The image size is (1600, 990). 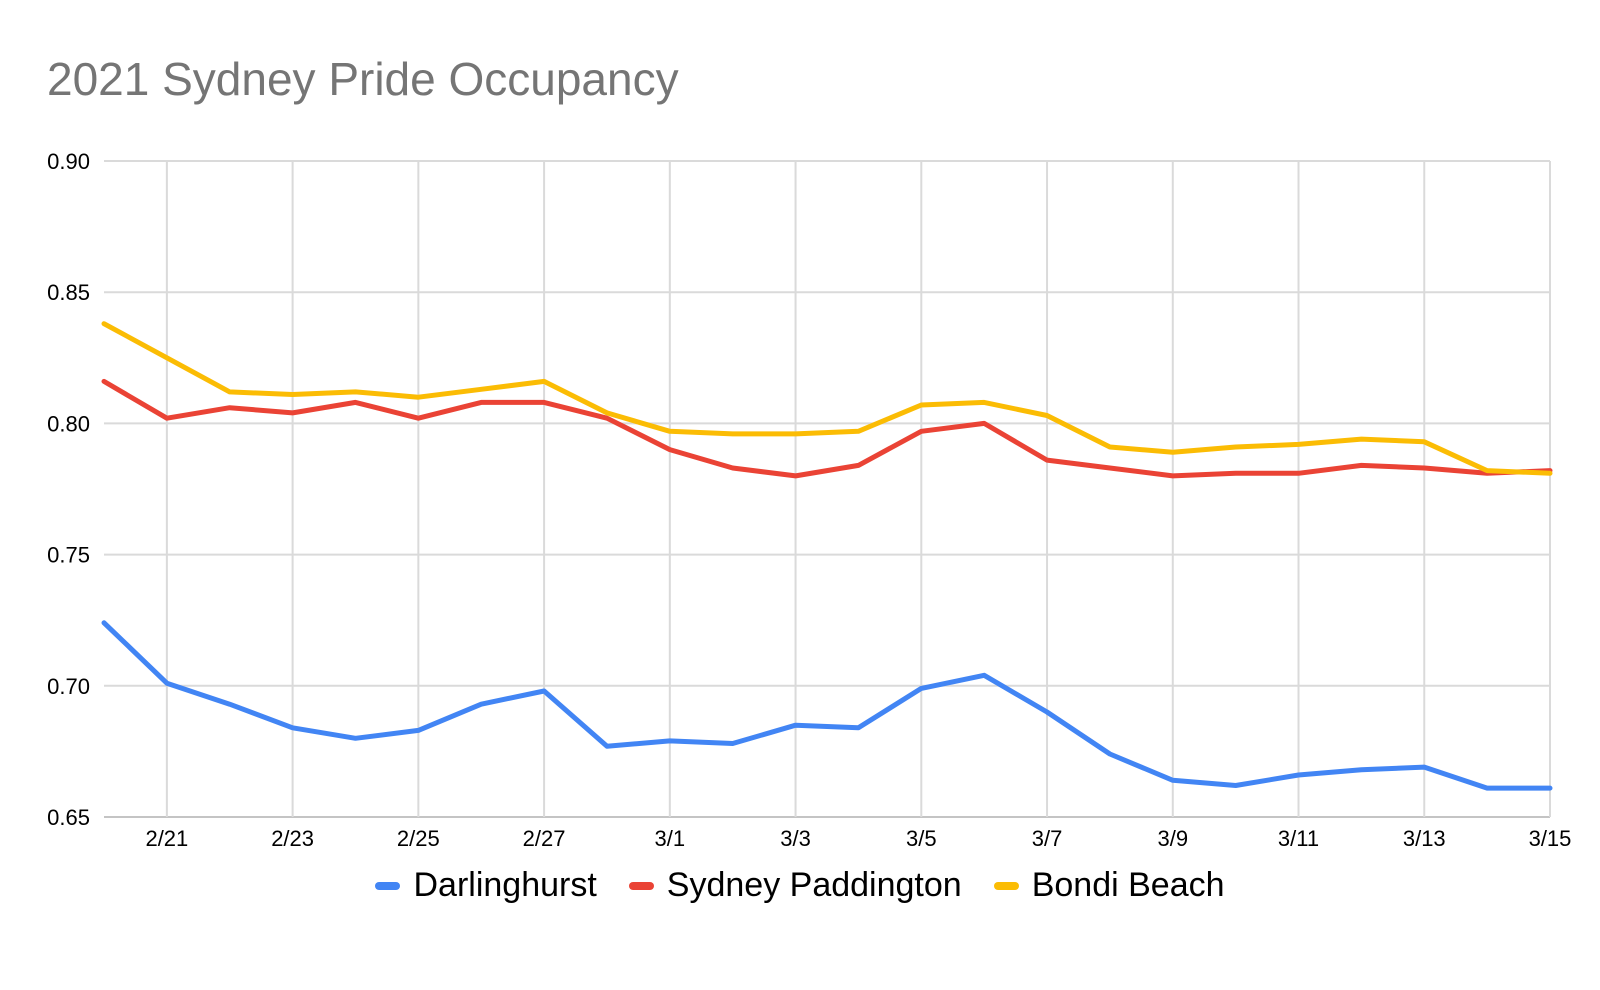 I want to click on legend-item-bondi-beach: Bondi Beach, so click(x=1109, y=885).